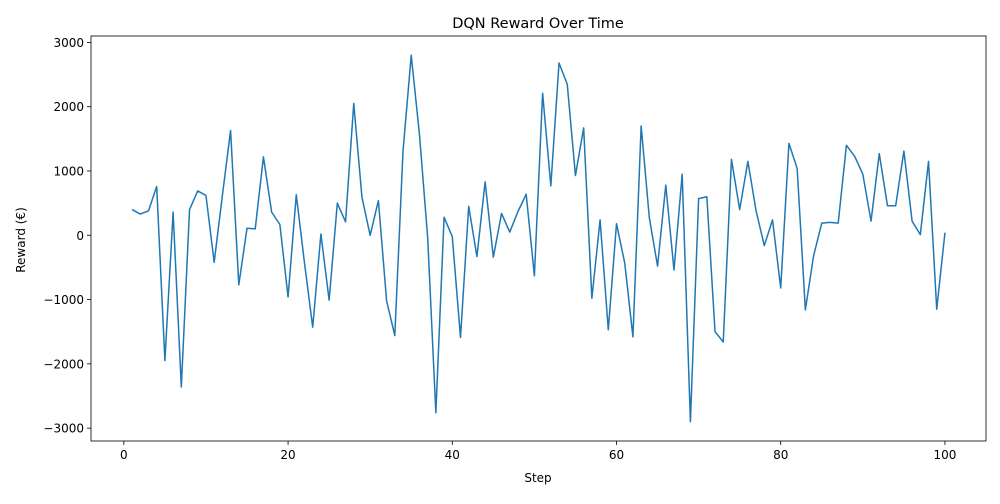  What do you see at coordinates (21, 240) in the screenshot?
I see `y-axis-label: Reward (€)` at bounding box center [21, 240].